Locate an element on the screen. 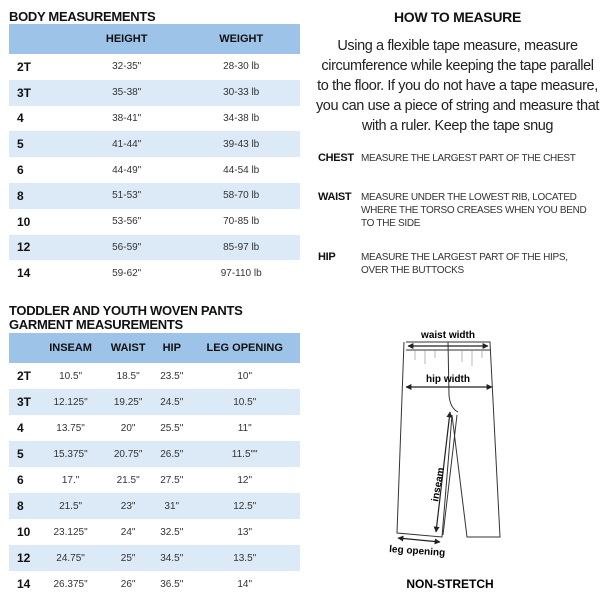 The height and width of the screenshot is (600, 600). table-row: 14 59-62" 97-110 lb is located at coordinates (154, 273).